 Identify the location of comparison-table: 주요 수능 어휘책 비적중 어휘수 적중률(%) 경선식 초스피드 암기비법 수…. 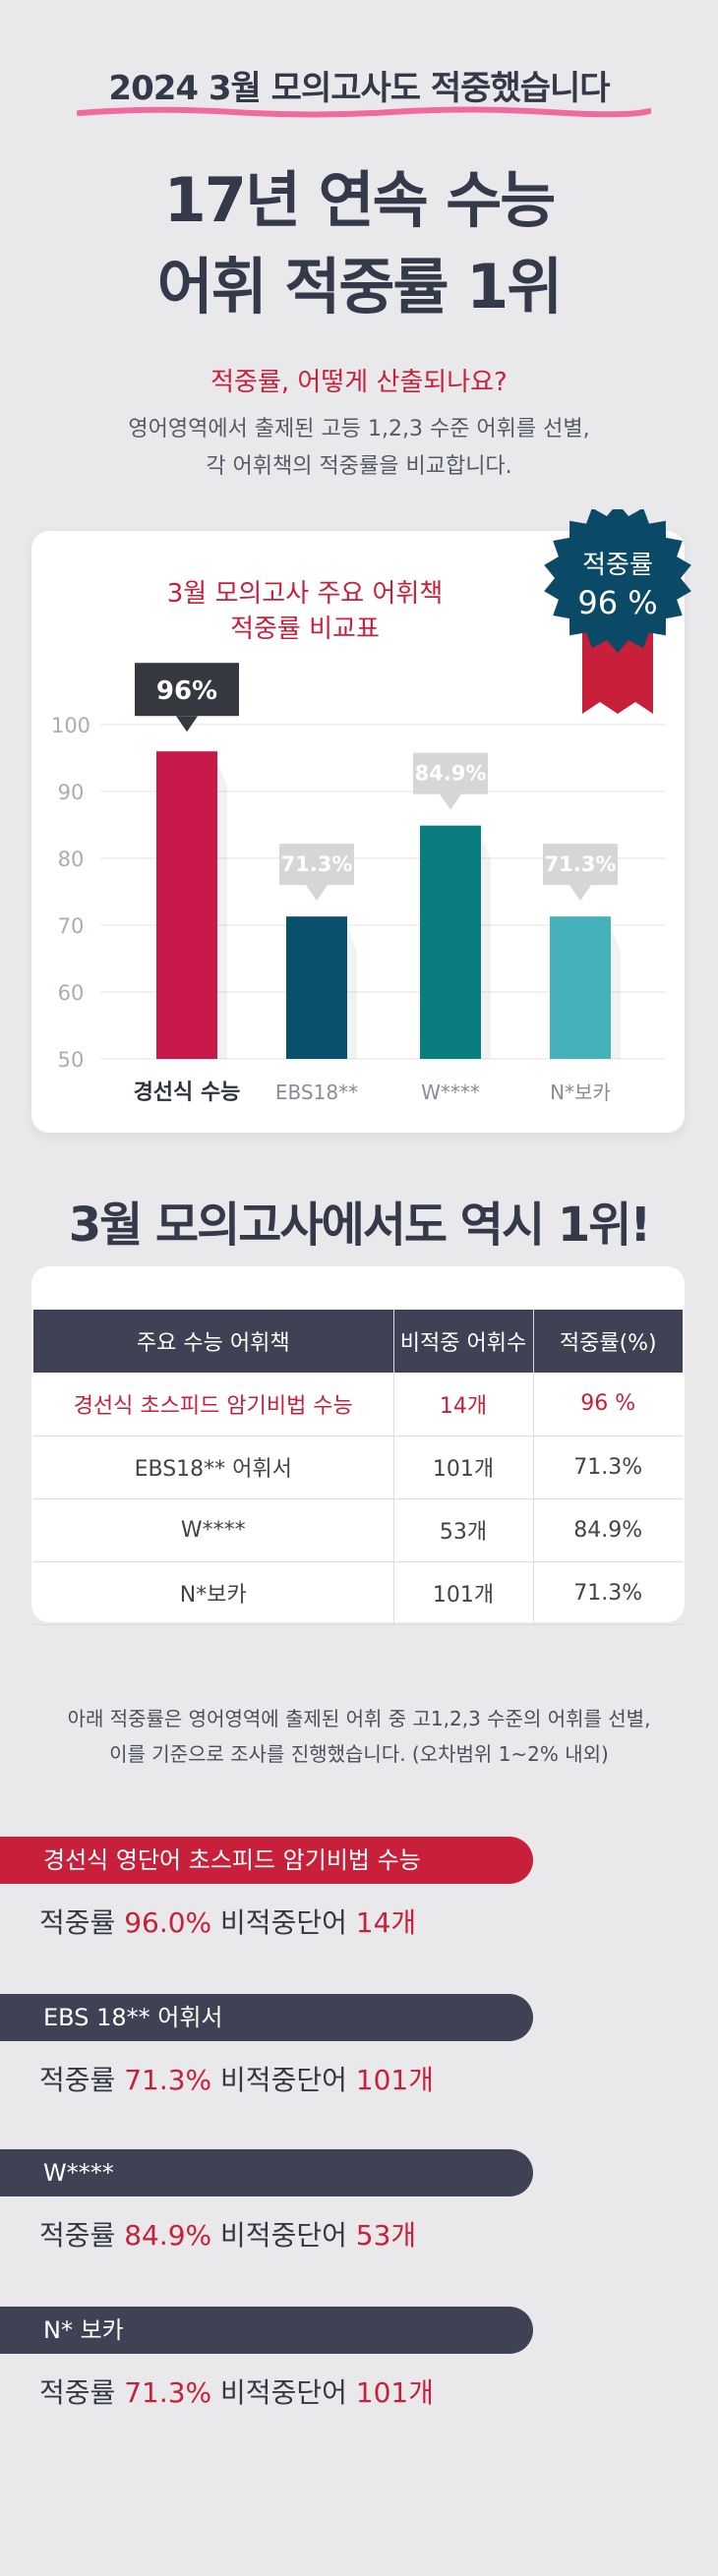
(358, 1467).